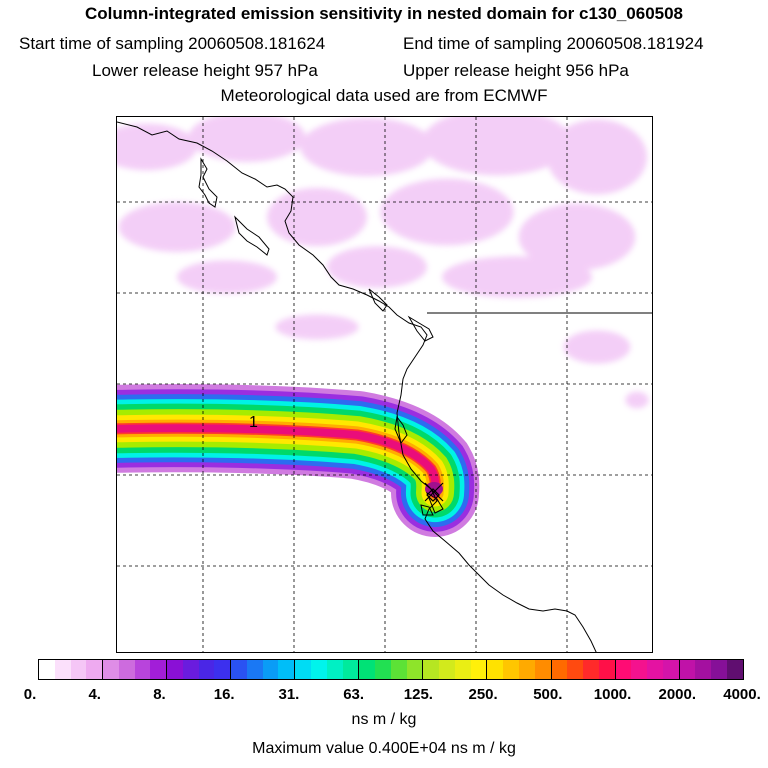 The image size is (768, 768). I want to click on colorbar, so click(391, 669).